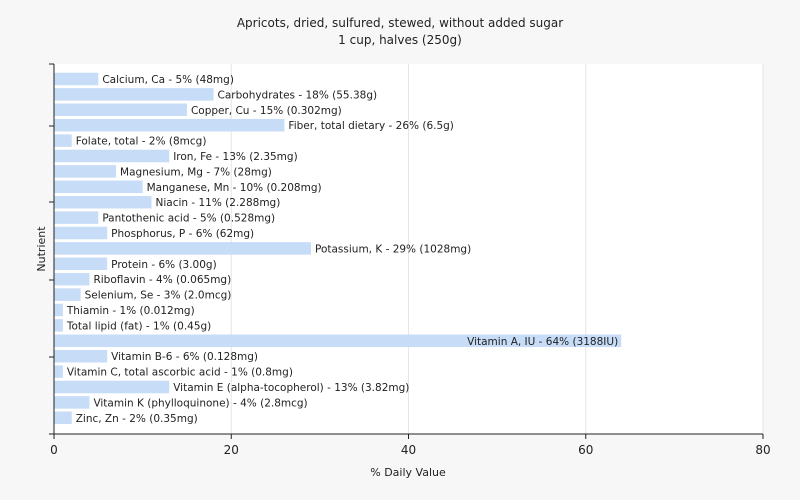 The image size is (800, 500). Describe the element at coordinates (54, 450) in the screenshot. I see `x-tick-label: 0` at that location.